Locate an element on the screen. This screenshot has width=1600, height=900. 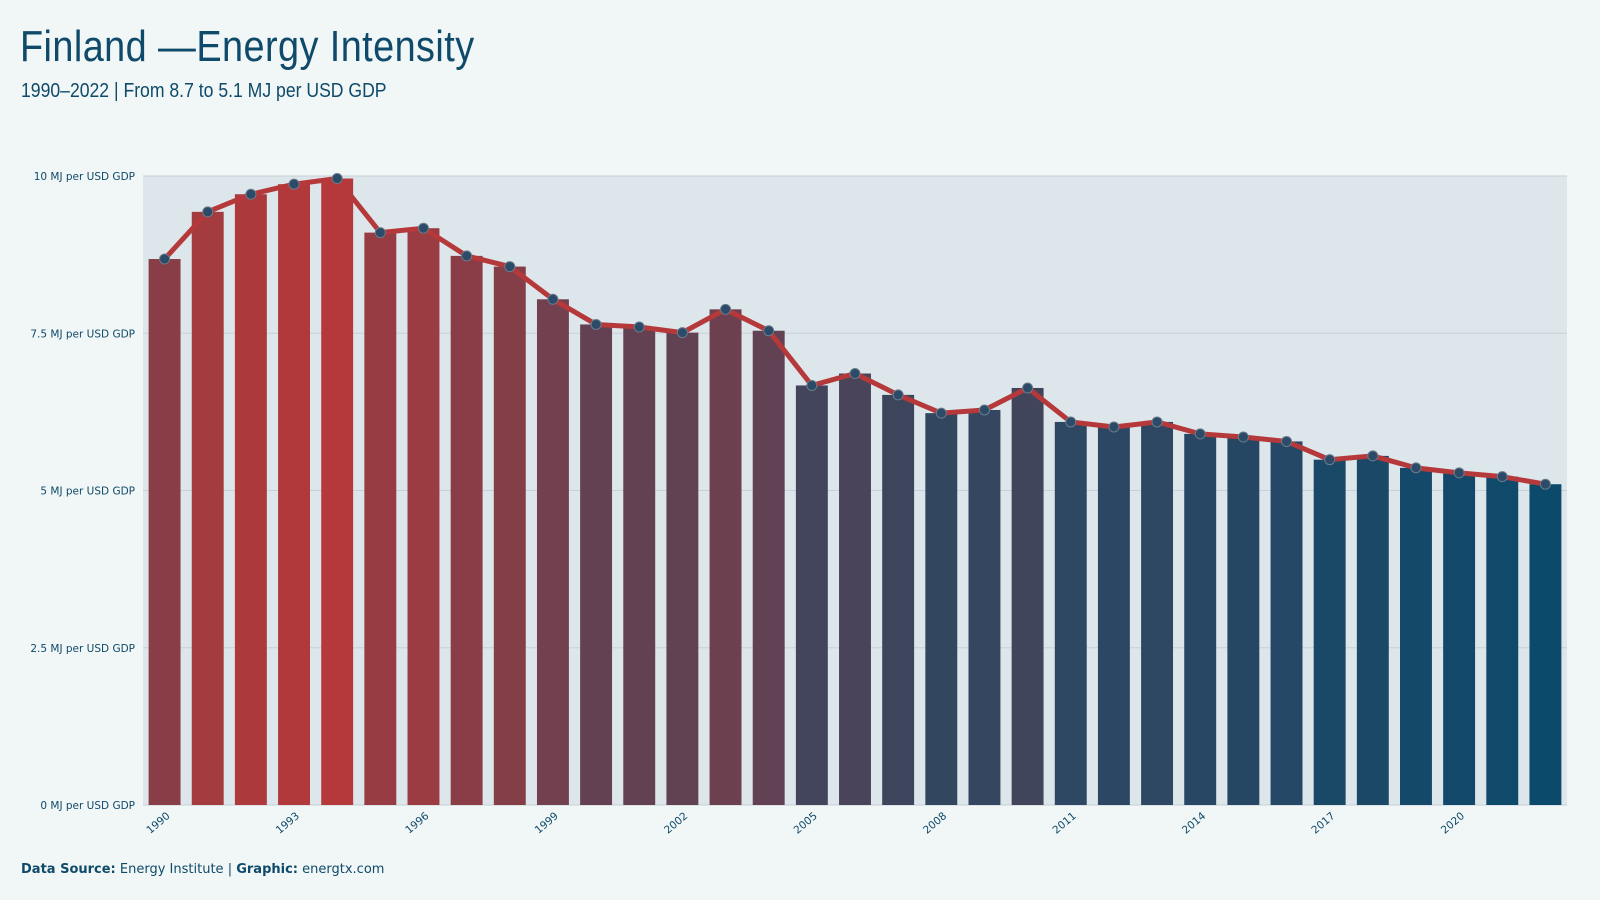
point-2010 is located at coordinates (1028, 388).